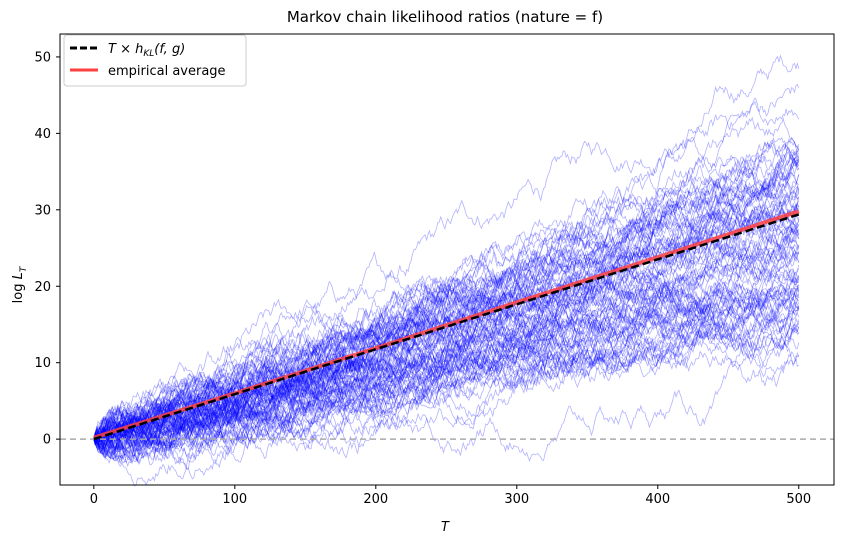 This screenshot has width=842, height=546. Describe the element at coordinates (450, 496) in the screenshot. I see `x-axis-ticks: 0 100 200 300 400 500` at that location.